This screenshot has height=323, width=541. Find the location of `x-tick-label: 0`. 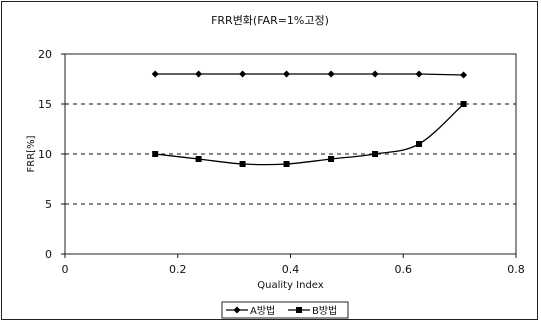

x-tick-label: 0 is located at coordinates (65, 269).